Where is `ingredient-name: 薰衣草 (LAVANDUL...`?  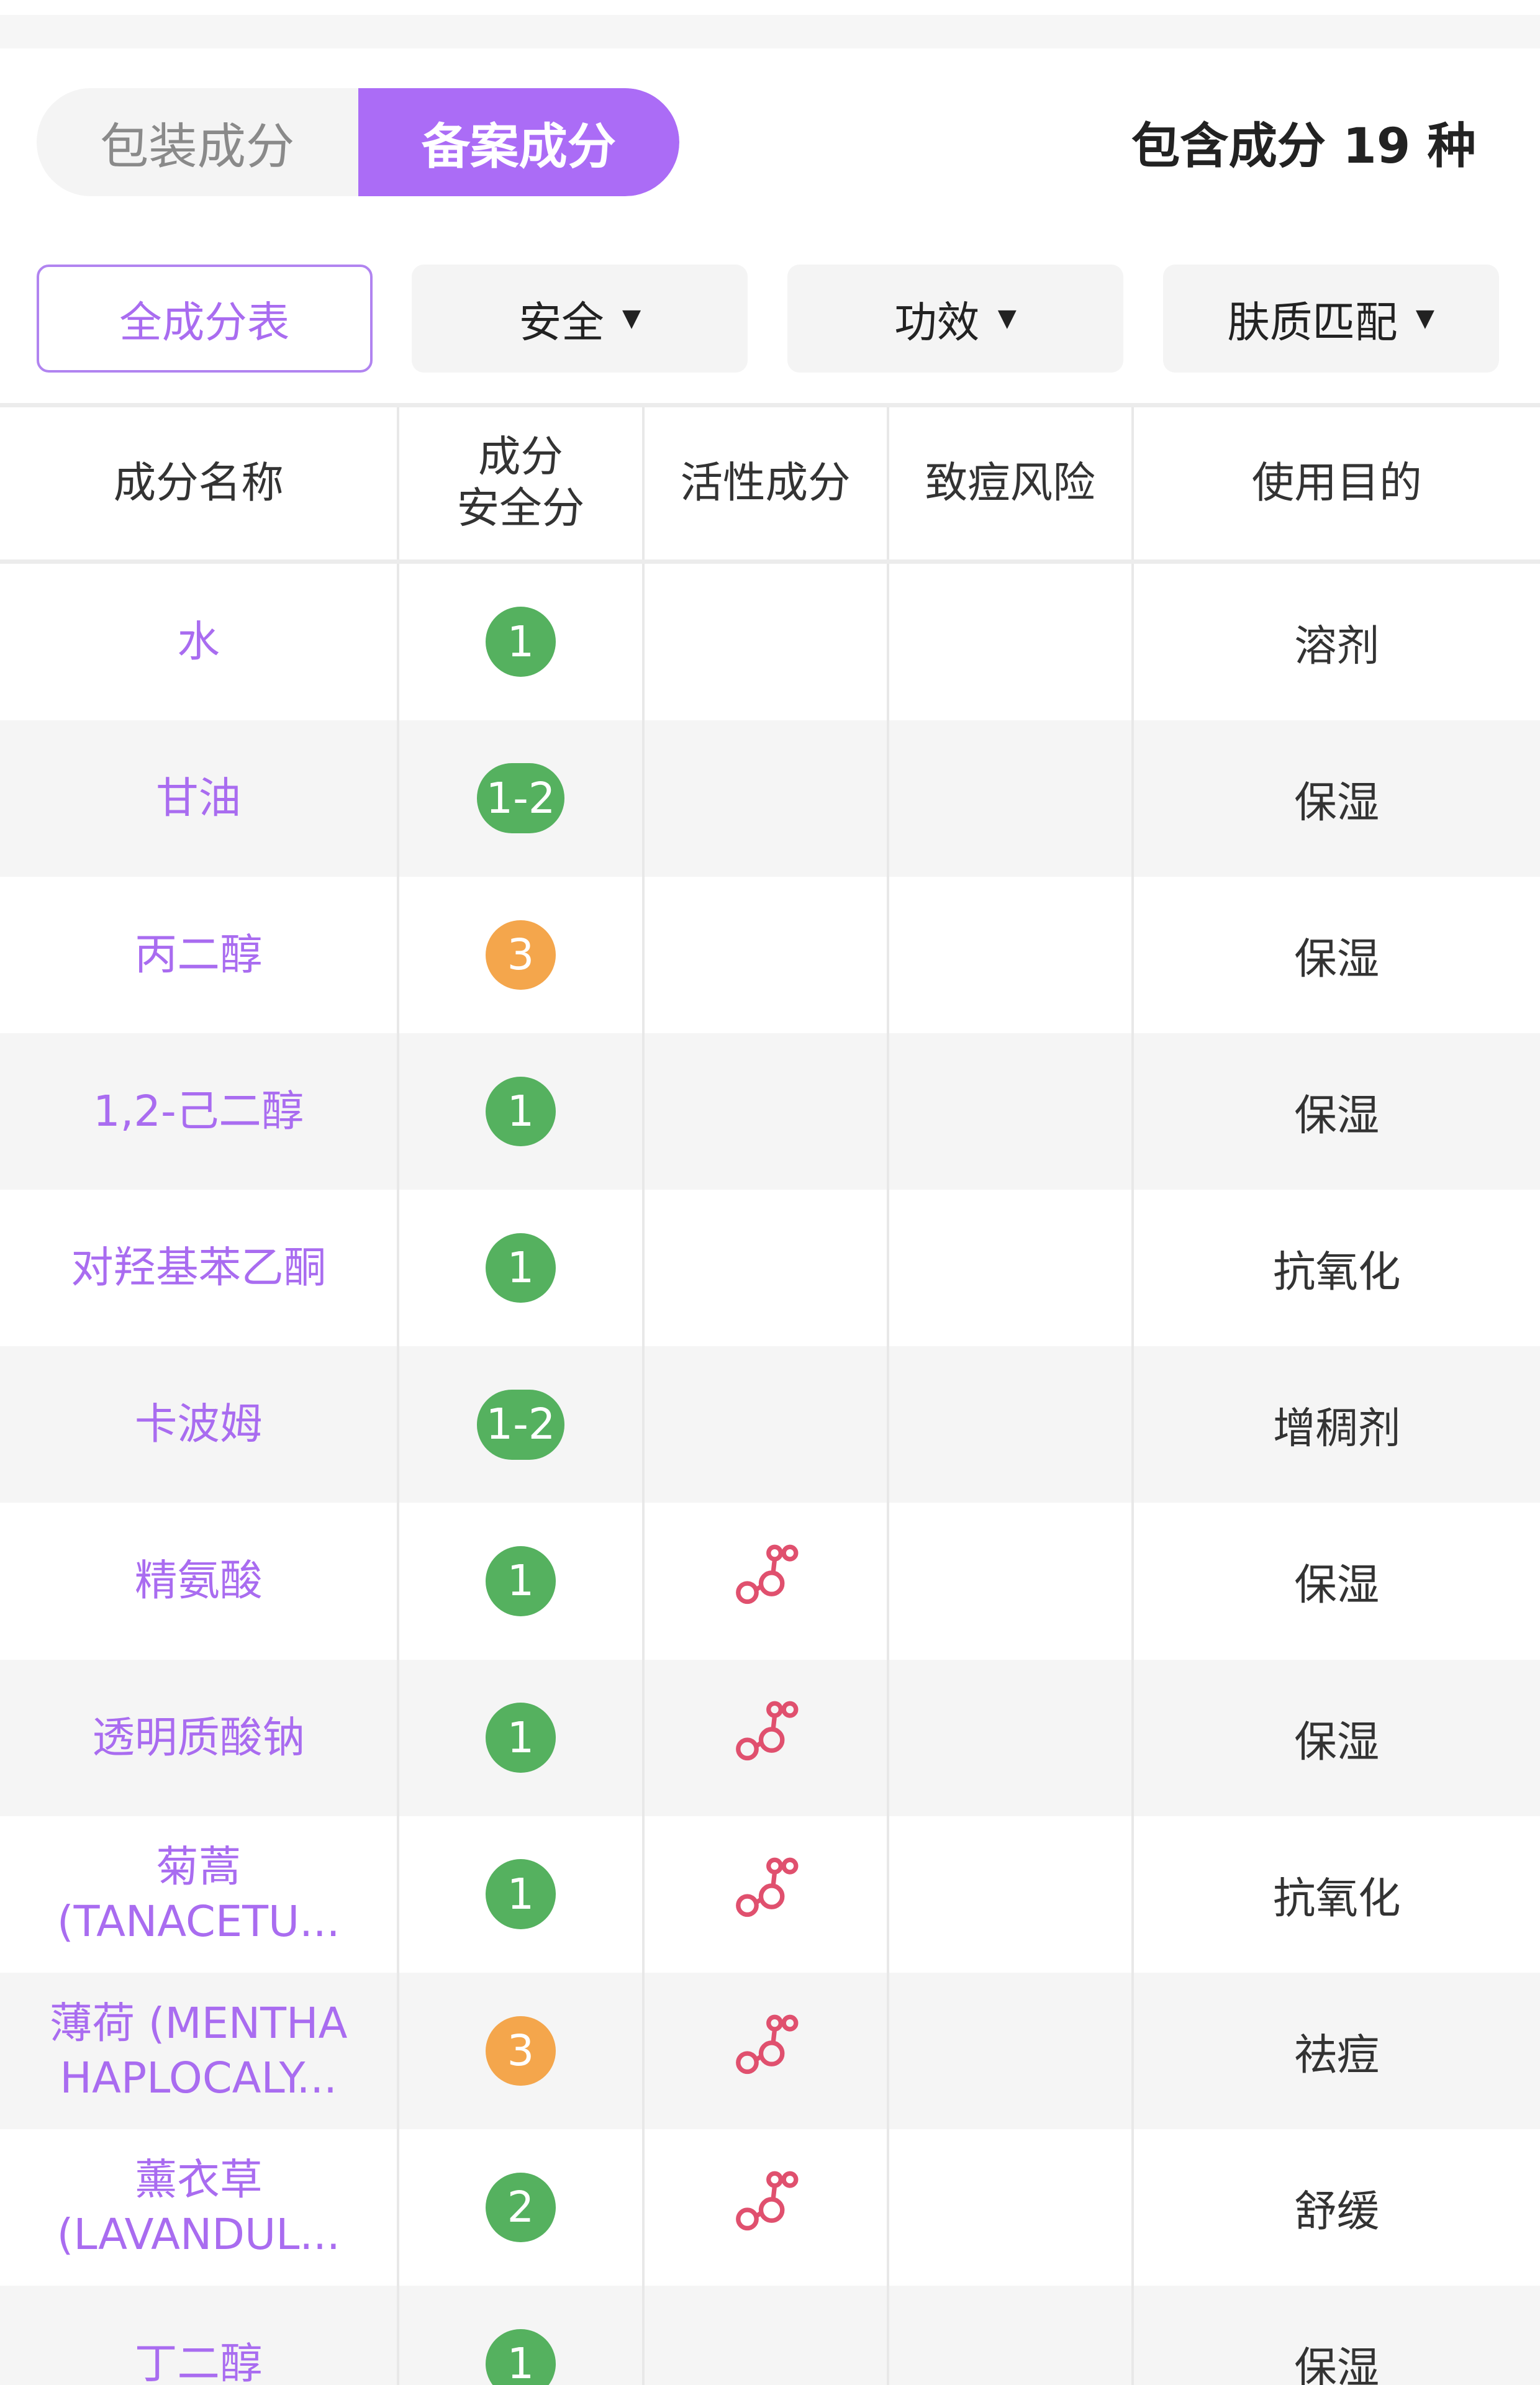
ingredient-name: 薰衣草 (LAVANDUL... is located at coordinates (200, 2207).